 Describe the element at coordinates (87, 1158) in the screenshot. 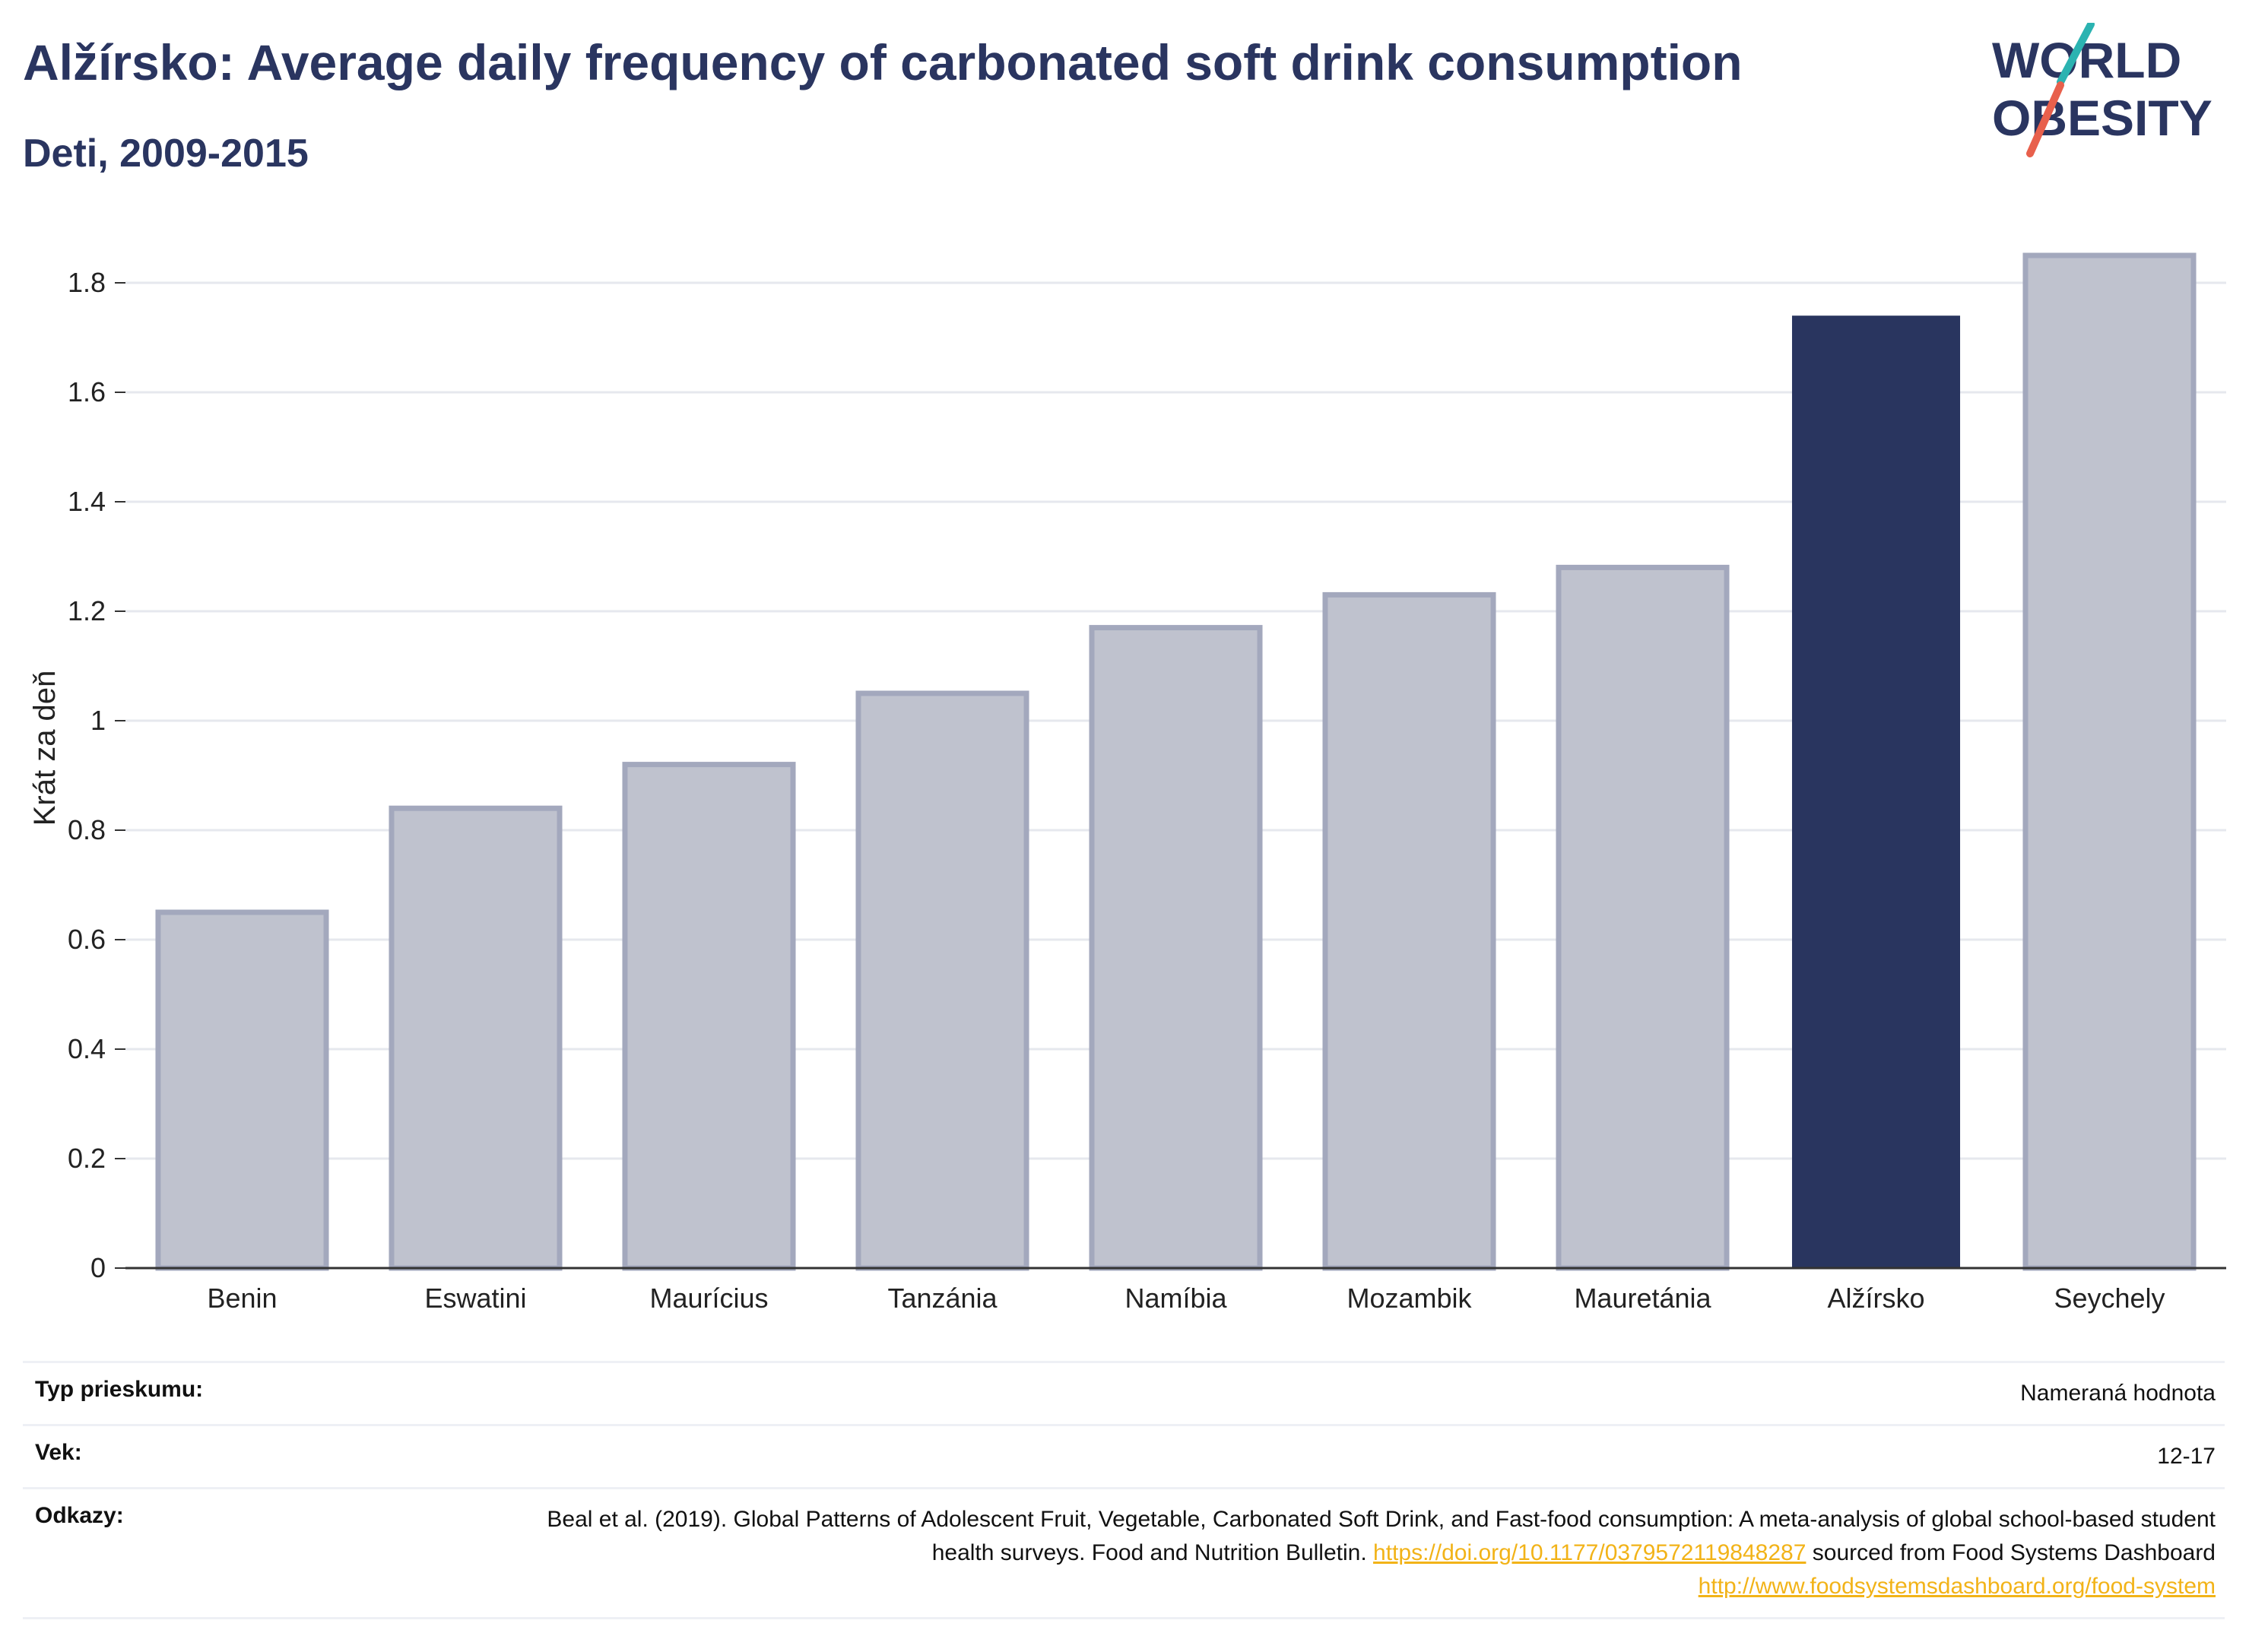

I see `y-tick-label: 0.2` at that location.